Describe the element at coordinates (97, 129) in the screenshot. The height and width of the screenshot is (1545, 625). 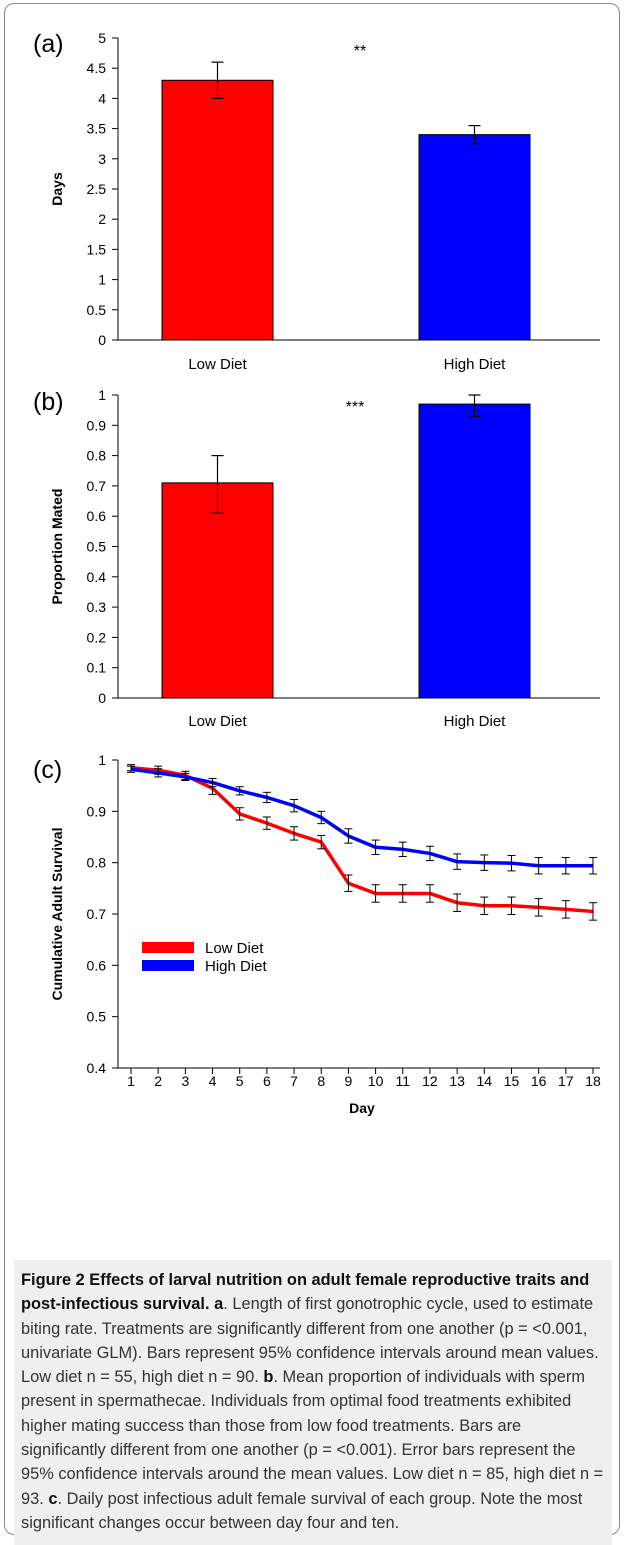
I see `y-tick-label: 3.5` at that location.